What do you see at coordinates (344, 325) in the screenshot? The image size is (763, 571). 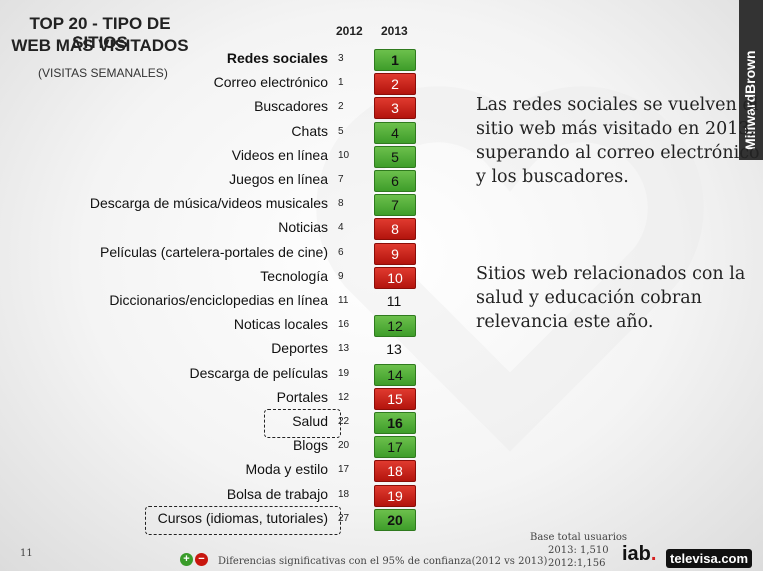 I see `value-2012: 16` at bounding box center [344, 325].